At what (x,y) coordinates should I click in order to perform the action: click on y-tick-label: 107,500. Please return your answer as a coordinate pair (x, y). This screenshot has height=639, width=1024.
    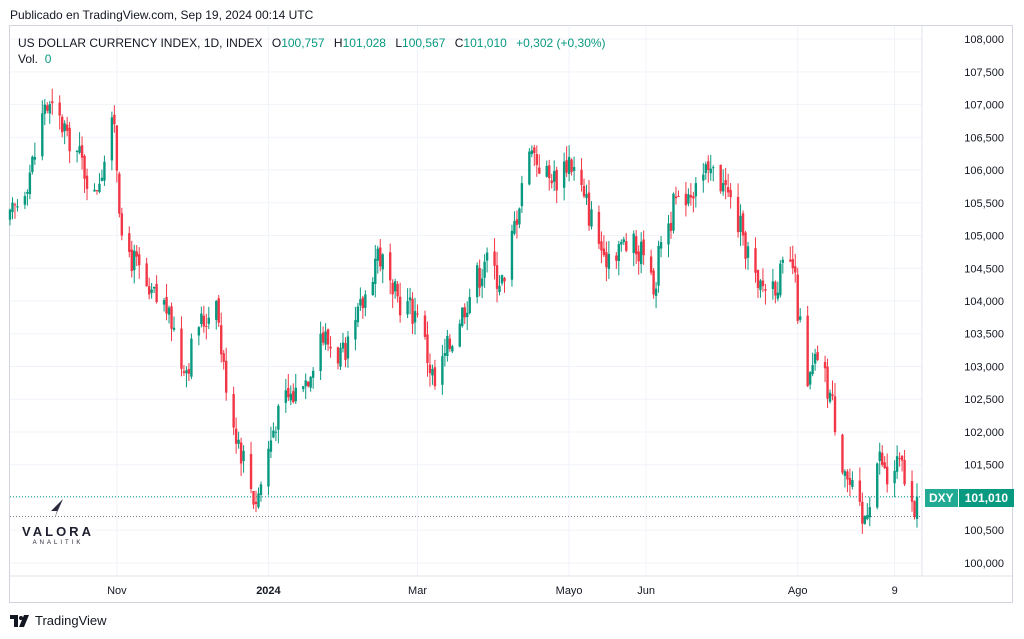
    Looking at the image, I should click on (984, 73).